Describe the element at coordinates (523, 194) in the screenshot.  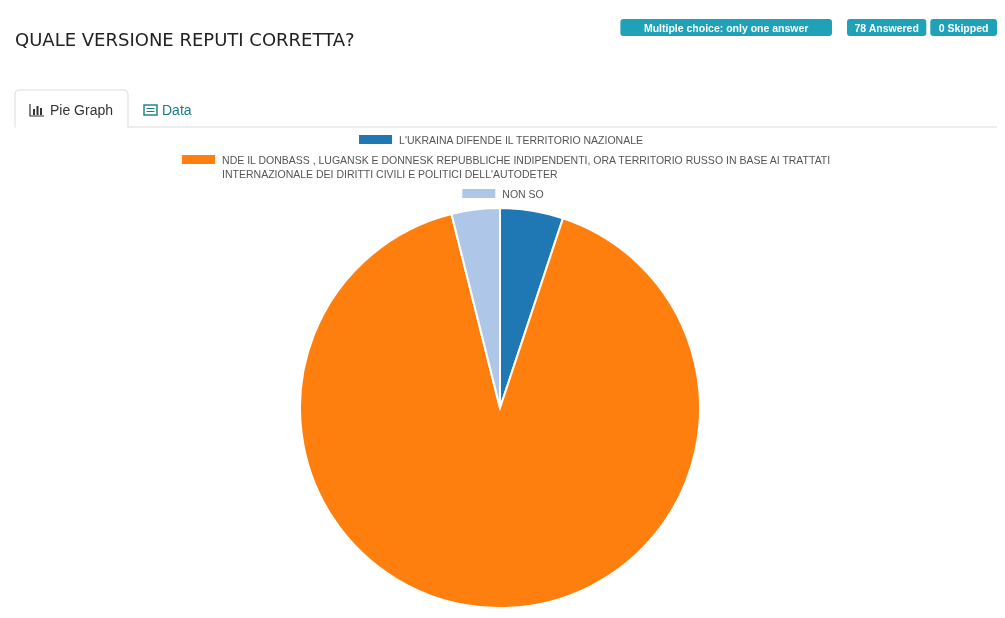
I see `legend-label: NON SO` at that location.